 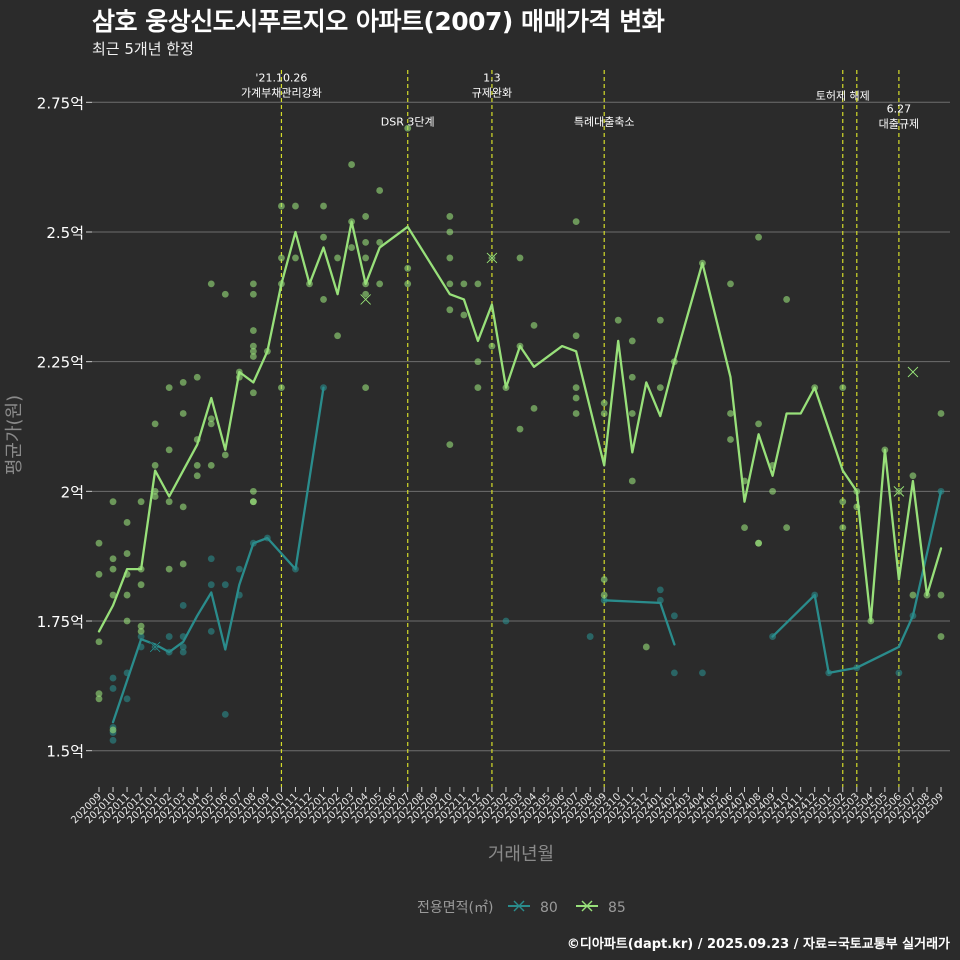 What do you see at coordinates (60, 363) in the screenshot?
I see `y-tick-label: 2.25억` at bounding box center [60, 363].